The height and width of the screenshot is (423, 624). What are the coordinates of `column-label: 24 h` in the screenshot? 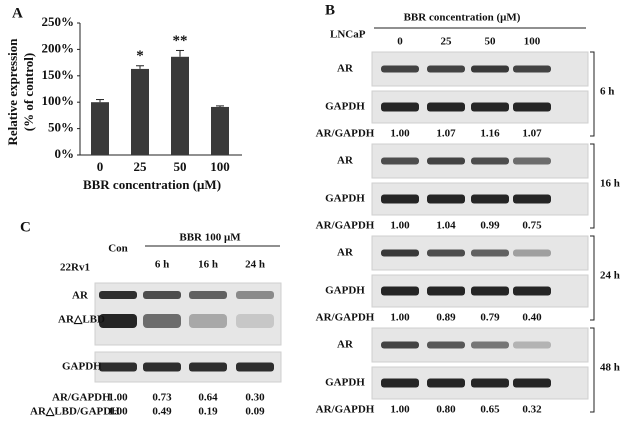 It's located at (255, 265).